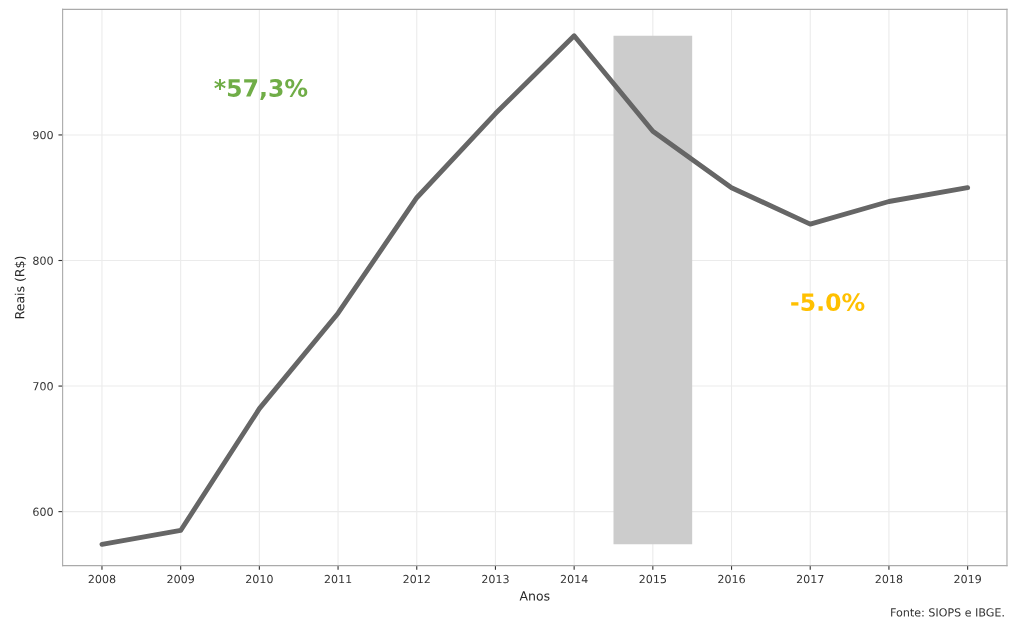  Describe the element at coordinates (102, 579) in the screenshot. I see `x-tick-label: 2008` at that location.